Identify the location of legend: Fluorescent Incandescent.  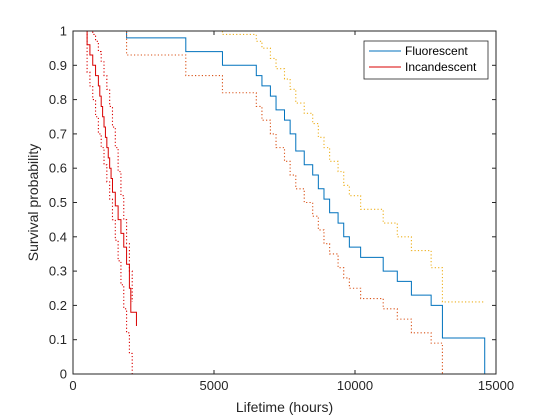
(426, 60).